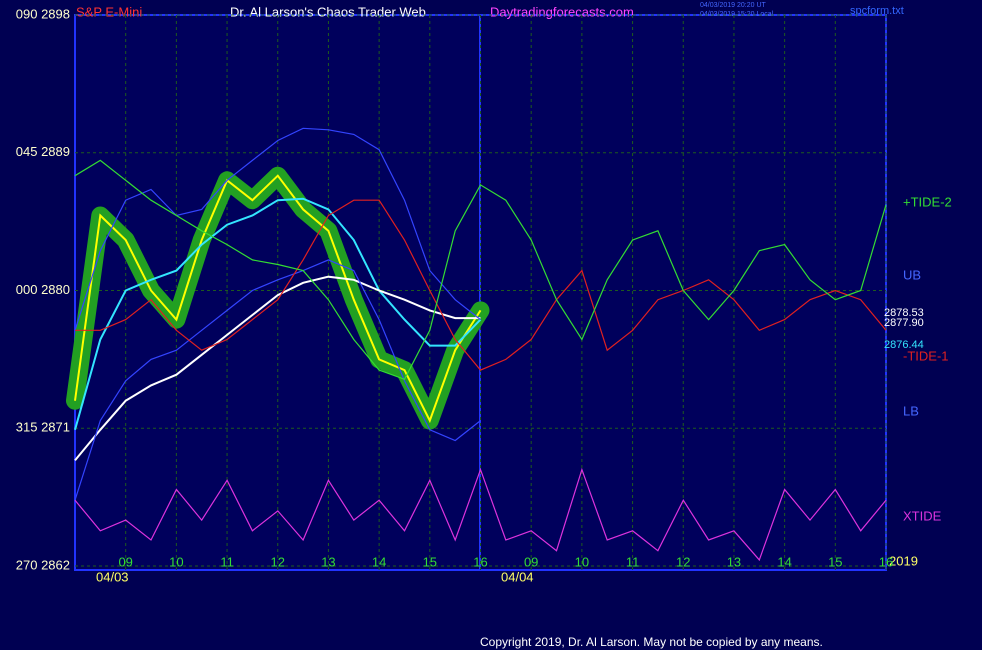  What do you see at coordinates (877, 11) in the screenshot?
I see `file-name: spcform.txt` at bounding box center [877, 11].